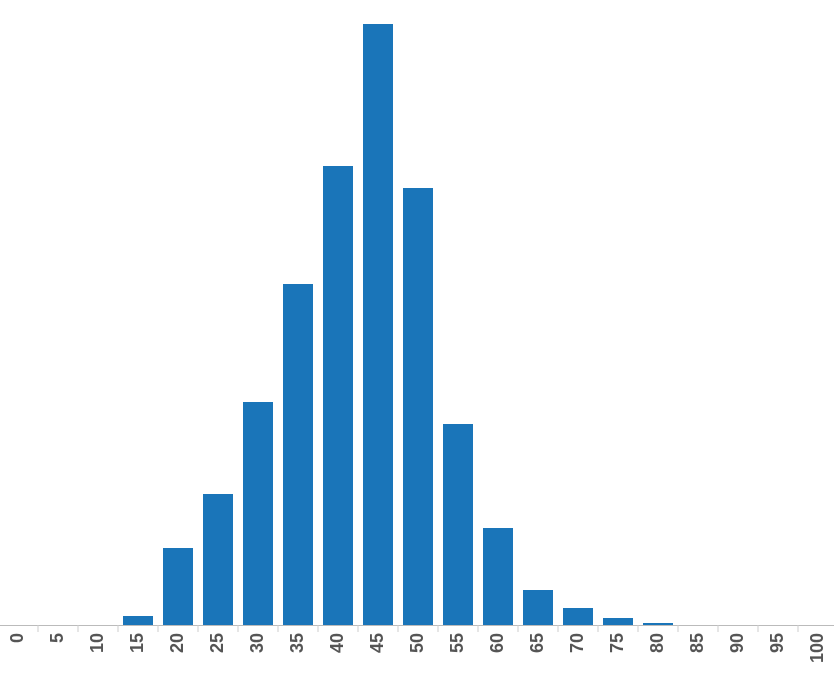 The image size is (834, 678). I want to click on x-tick-label: 15, so click(137, 643).